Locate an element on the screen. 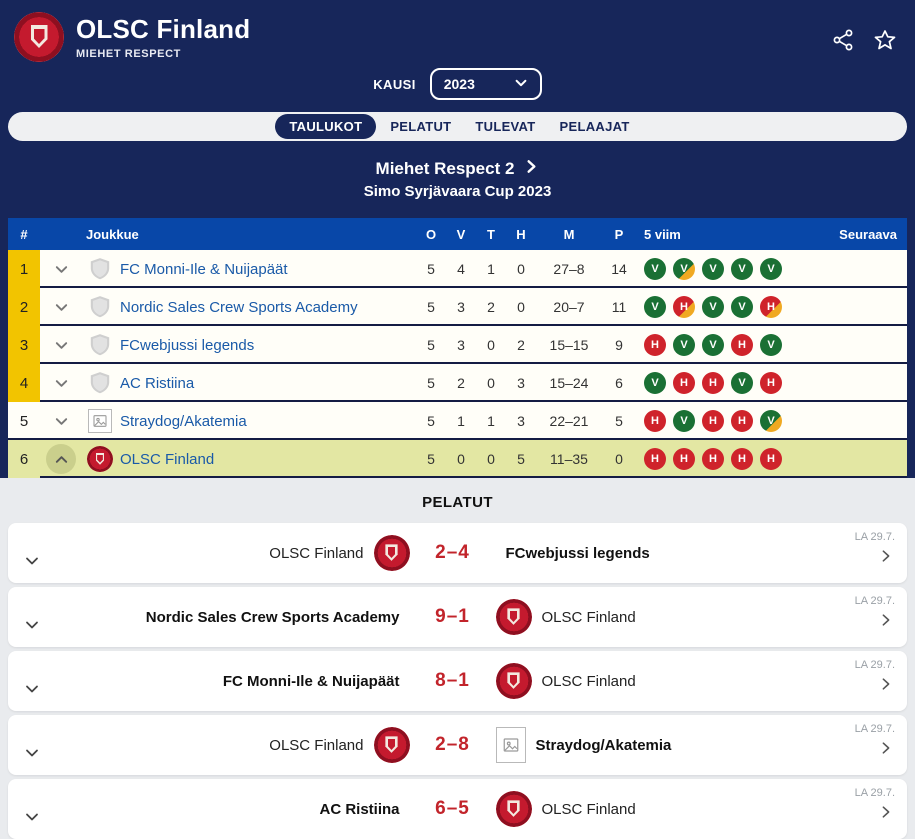  chevron-up-icon is located at coordinates (61, 459).